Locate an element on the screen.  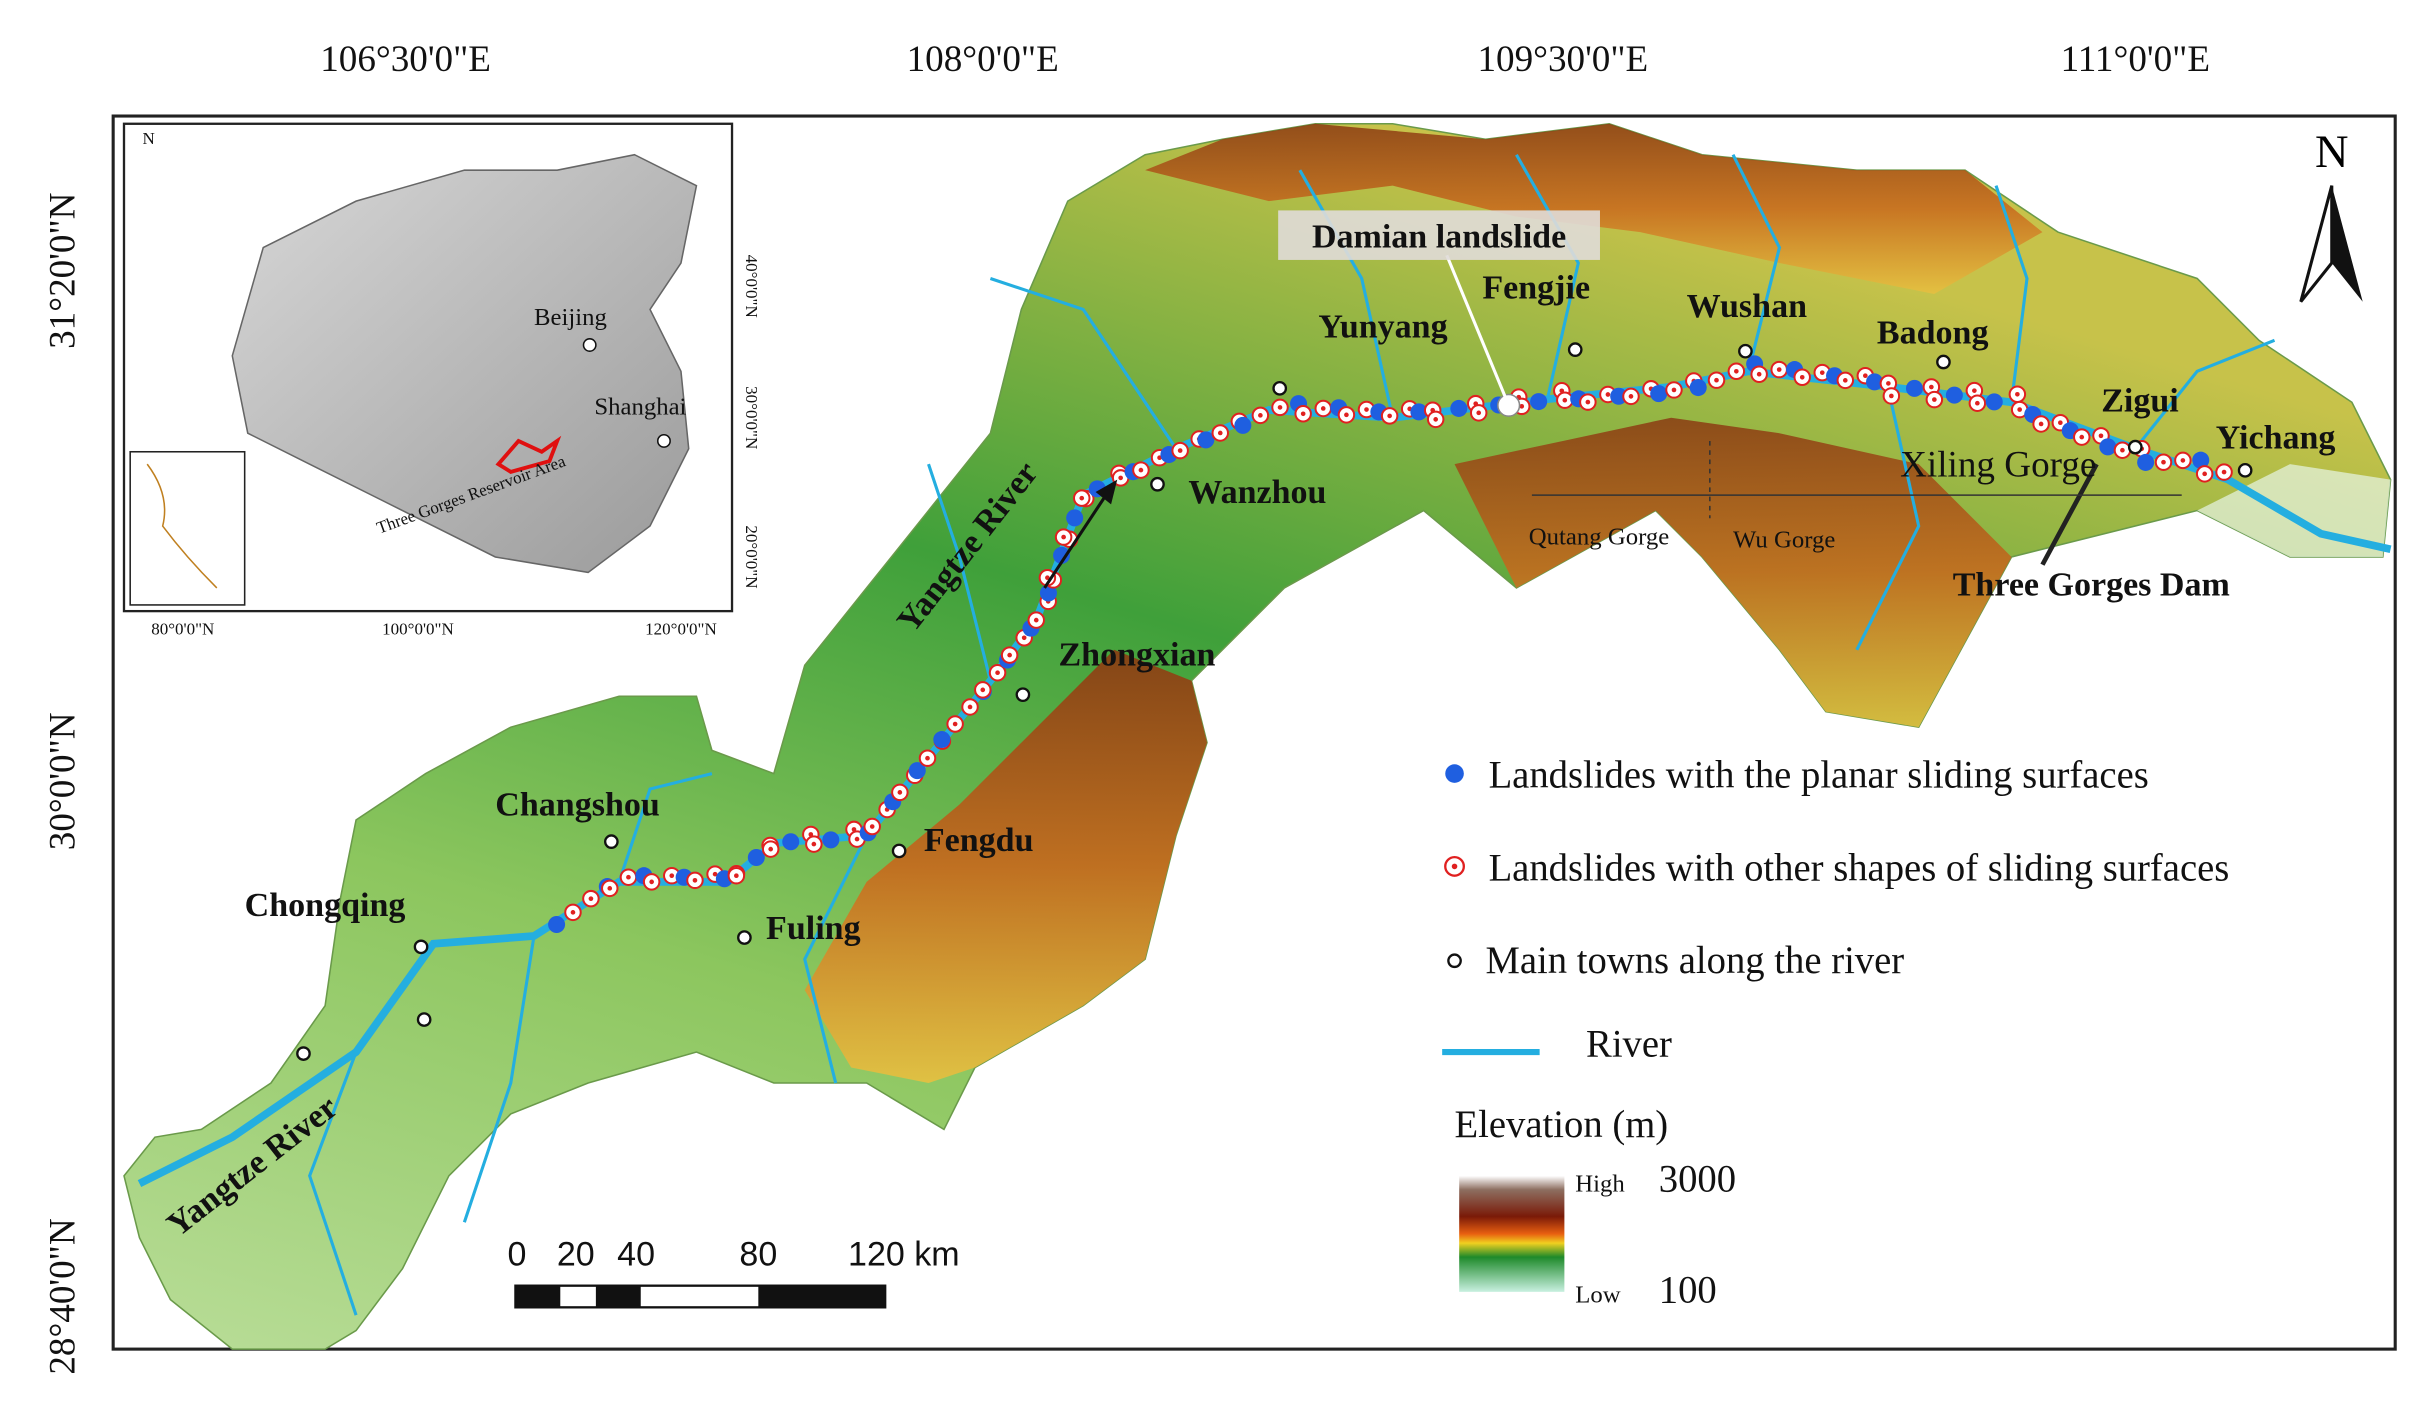
place-label: Yunyang is located at coordinates (1382, 326).